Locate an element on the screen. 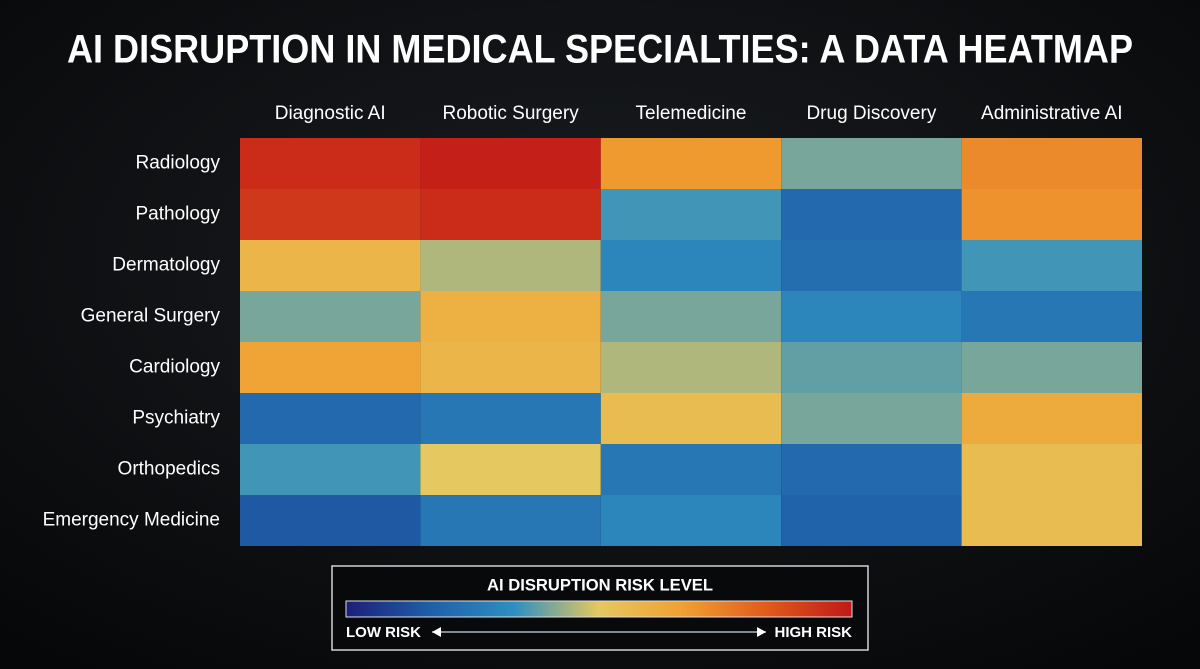 The width and height of the screenshot is (1200, 669). column-label: Robotic Surgery is located at coordinates (510, 113).